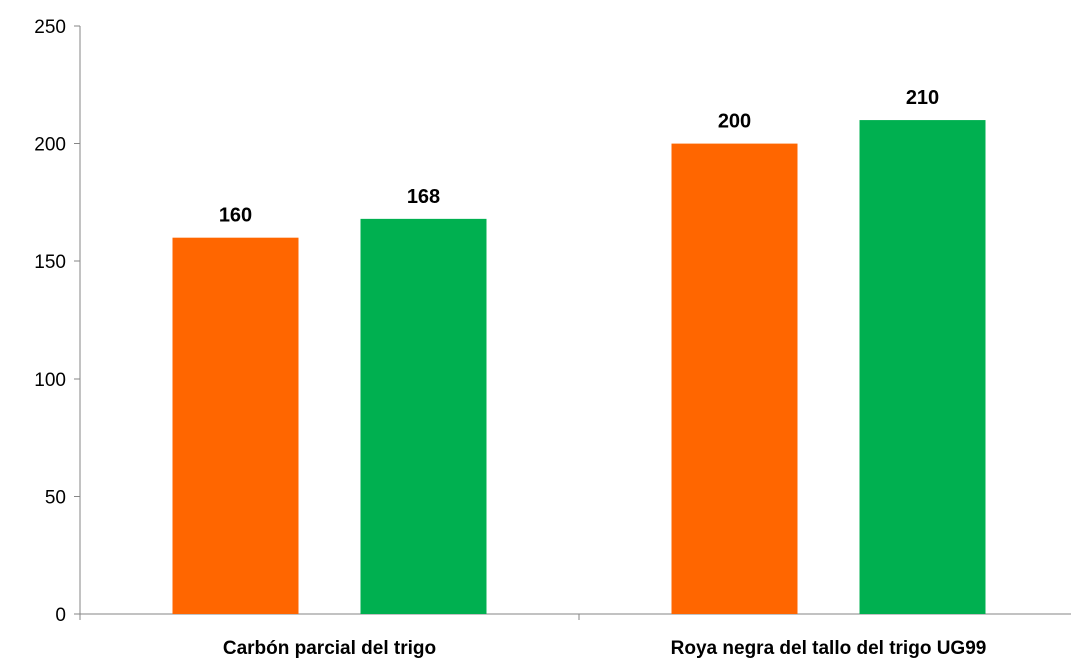 Image resolution: width=1071 pixels, height=659 pixels. Describe the element at coordinates (423, 197) in the screenshot. I see `data-label: 168` at that location.